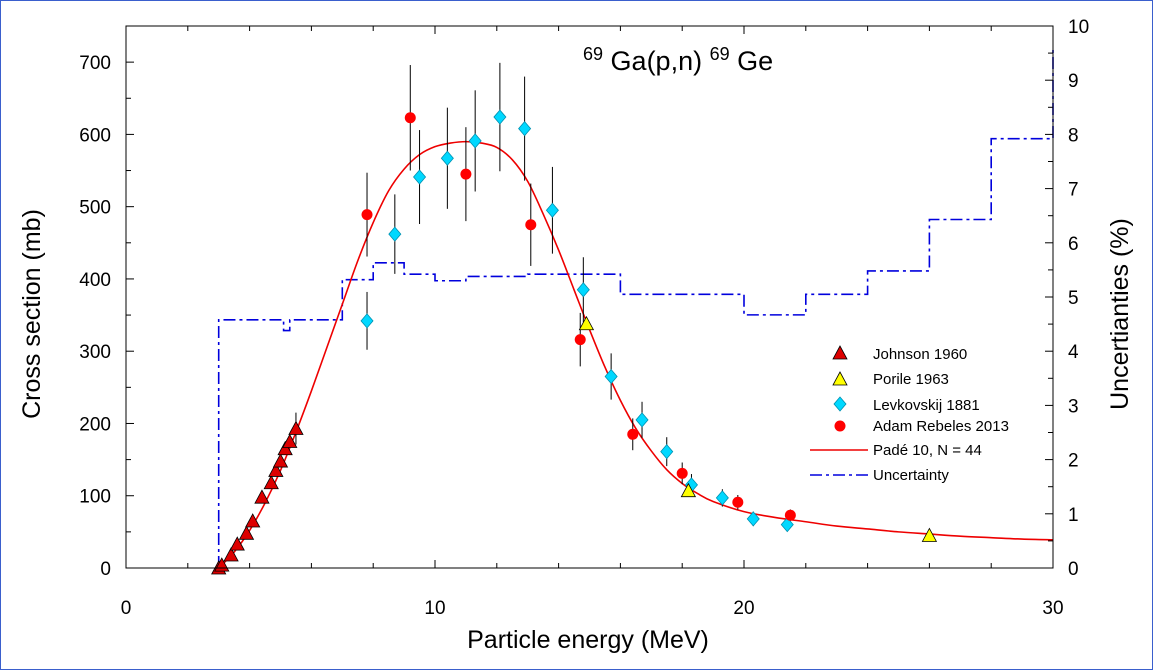 The image size is (1153, 670). Describe the element at coordinates (840, 352) in the screenshot. I see `legend-marker-johnson` at that location.